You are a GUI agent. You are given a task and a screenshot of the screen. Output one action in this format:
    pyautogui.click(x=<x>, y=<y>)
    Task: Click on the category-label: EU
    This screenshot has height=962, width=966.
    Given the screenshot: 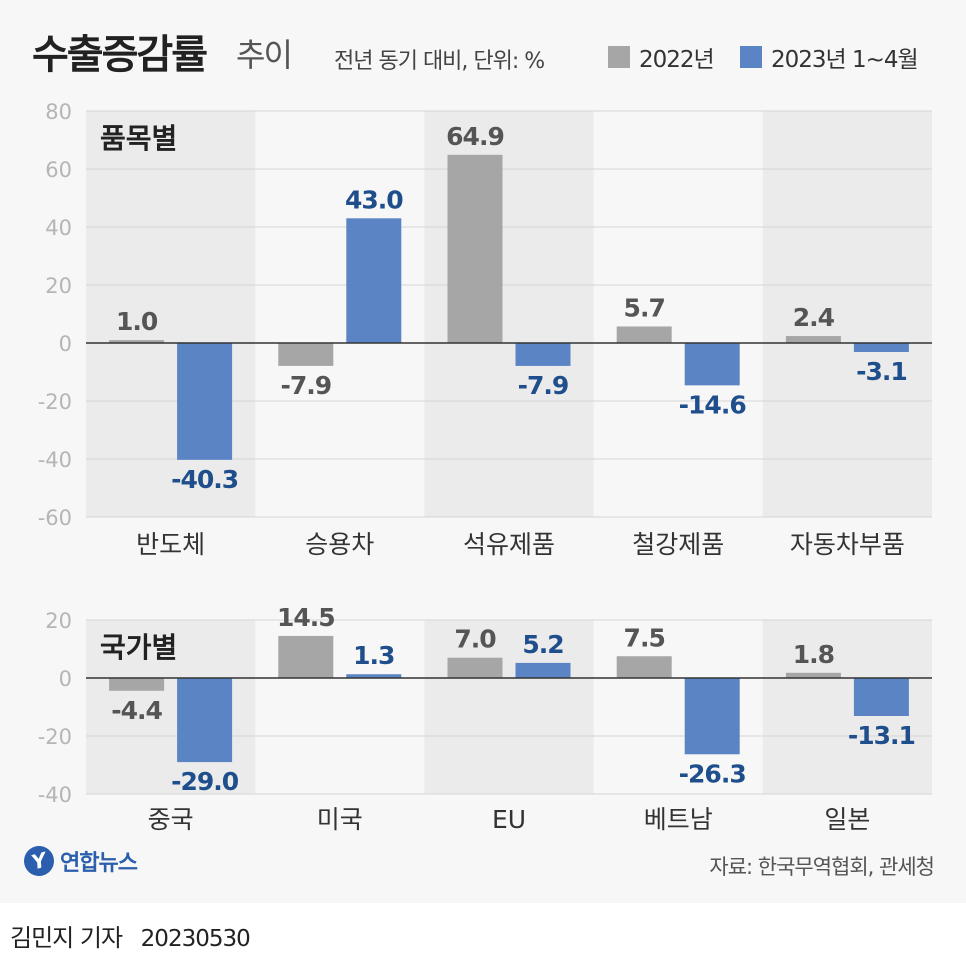 What is the action you would take?
    pyautogui.click(x=509, y=819)
    